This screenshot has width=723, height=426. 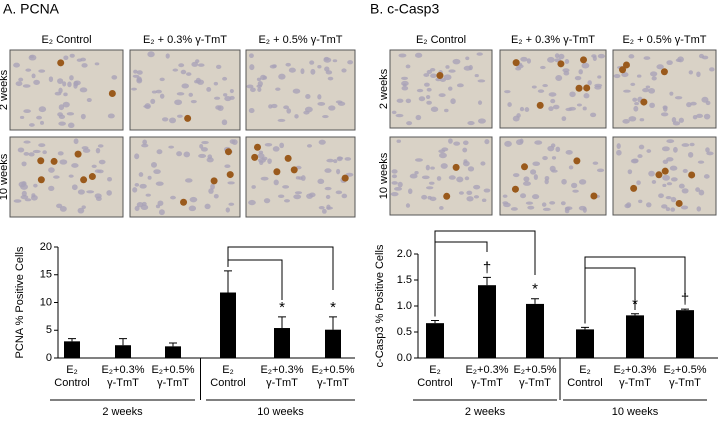 What do you see at coordinates (281, 370) in the screenshot?
I see `x-tick-label: E₂+0.3%` at bounding box center [281, 370].